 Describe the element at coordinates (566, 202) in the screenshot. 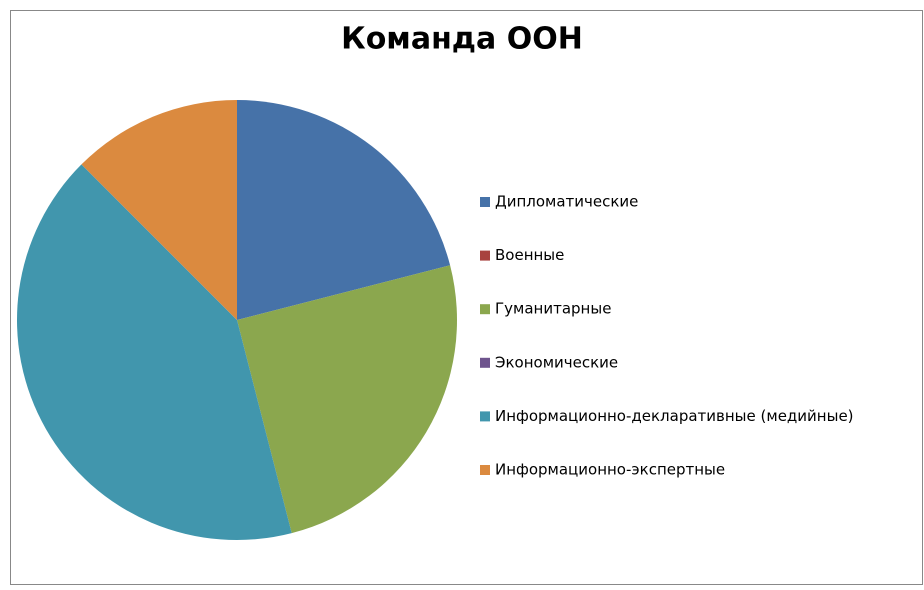

I see `legend-label: Дипломатические` at that location.